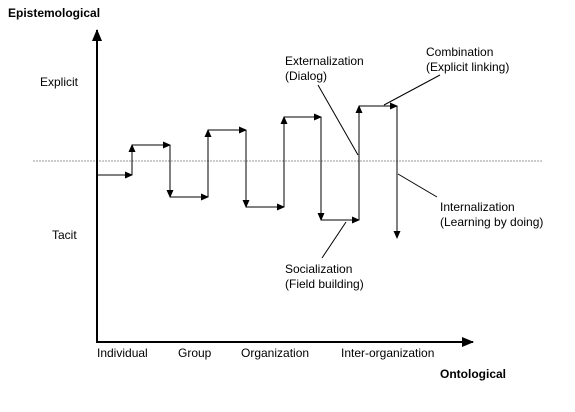 The height and width of the screenshot is (412, 575). Describe the element at coordinates (388, 353) in the screenshot. I see `x-level-inter-organization: Inter-organization` at that location.